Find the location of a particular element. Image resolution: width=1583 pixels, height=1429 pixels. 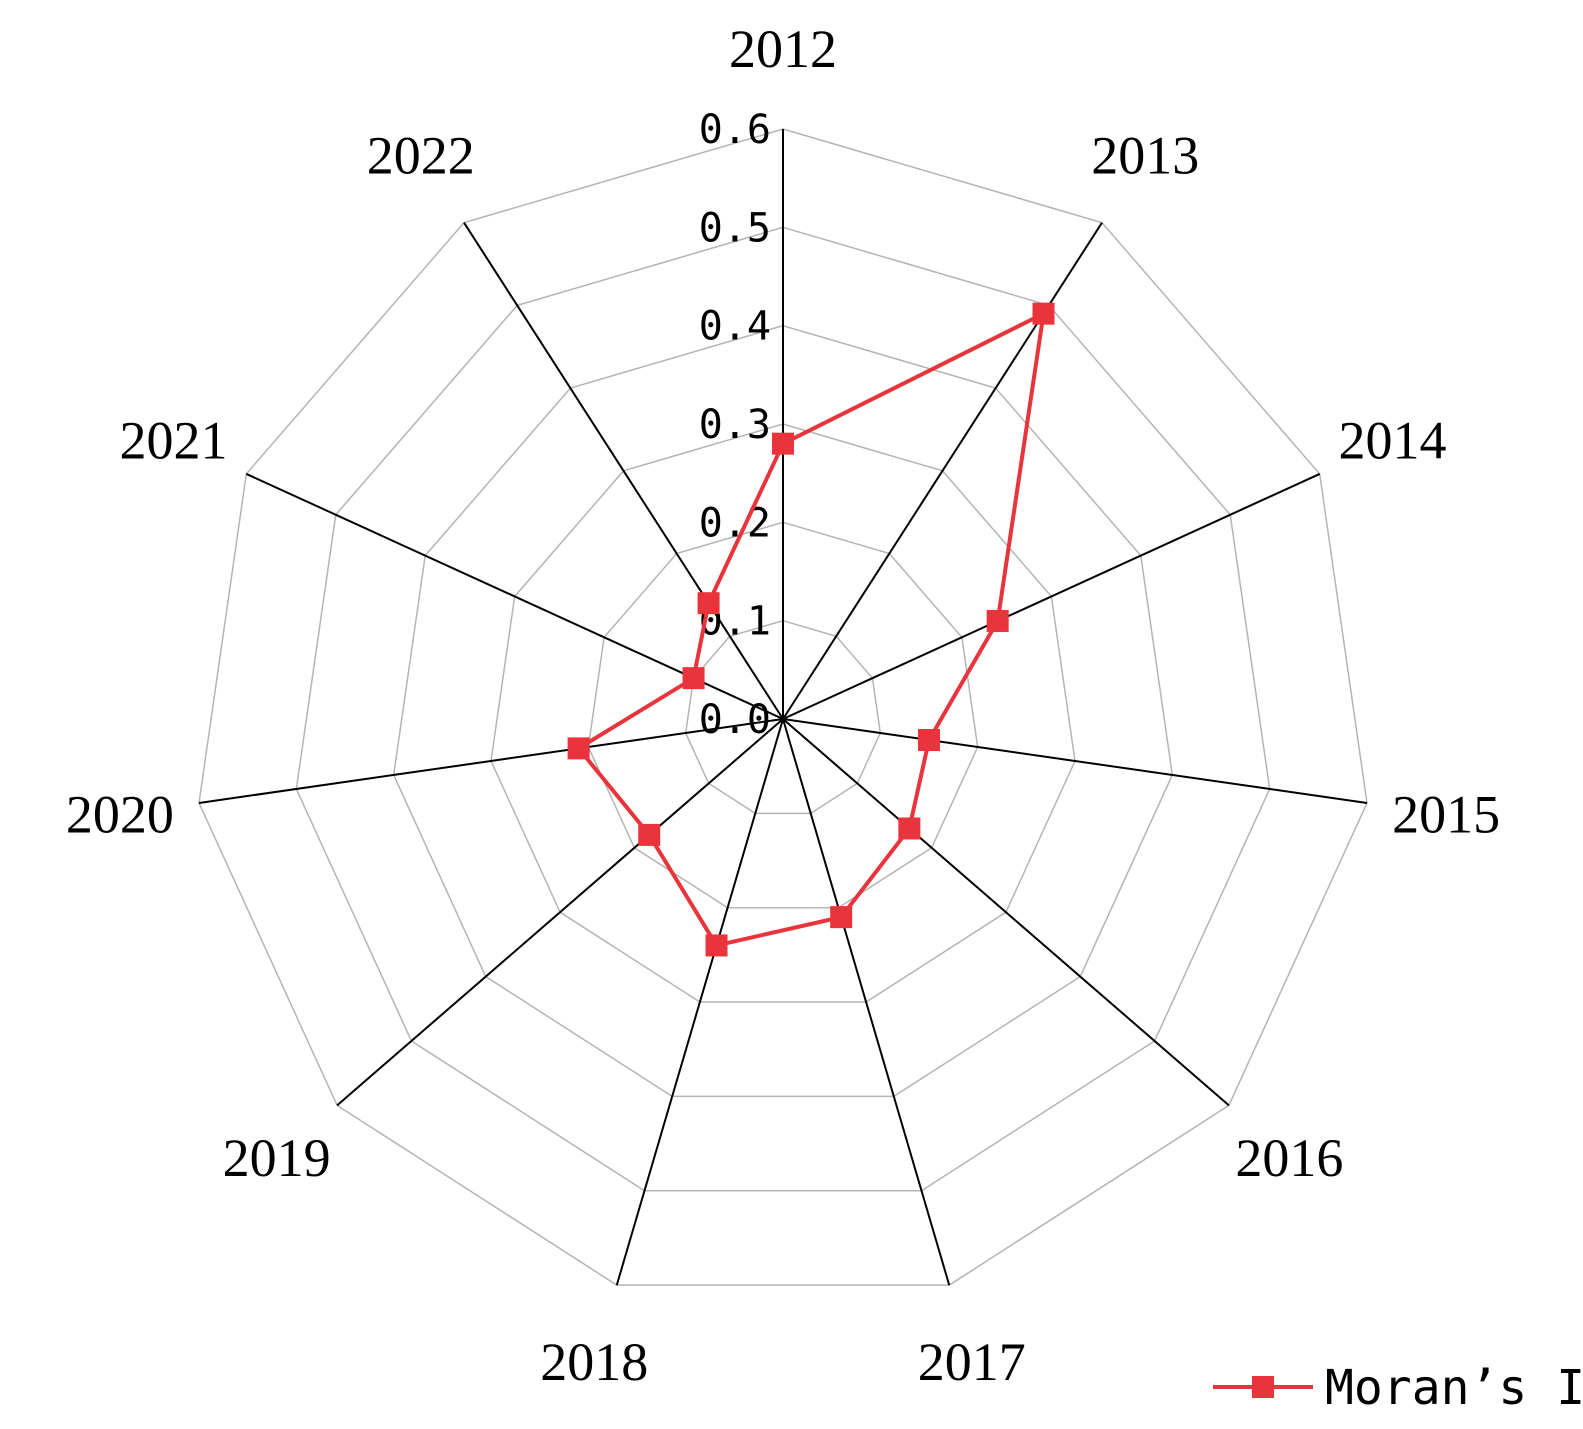

category-label-2019: 2019 is located at coordinates (277, 1158).